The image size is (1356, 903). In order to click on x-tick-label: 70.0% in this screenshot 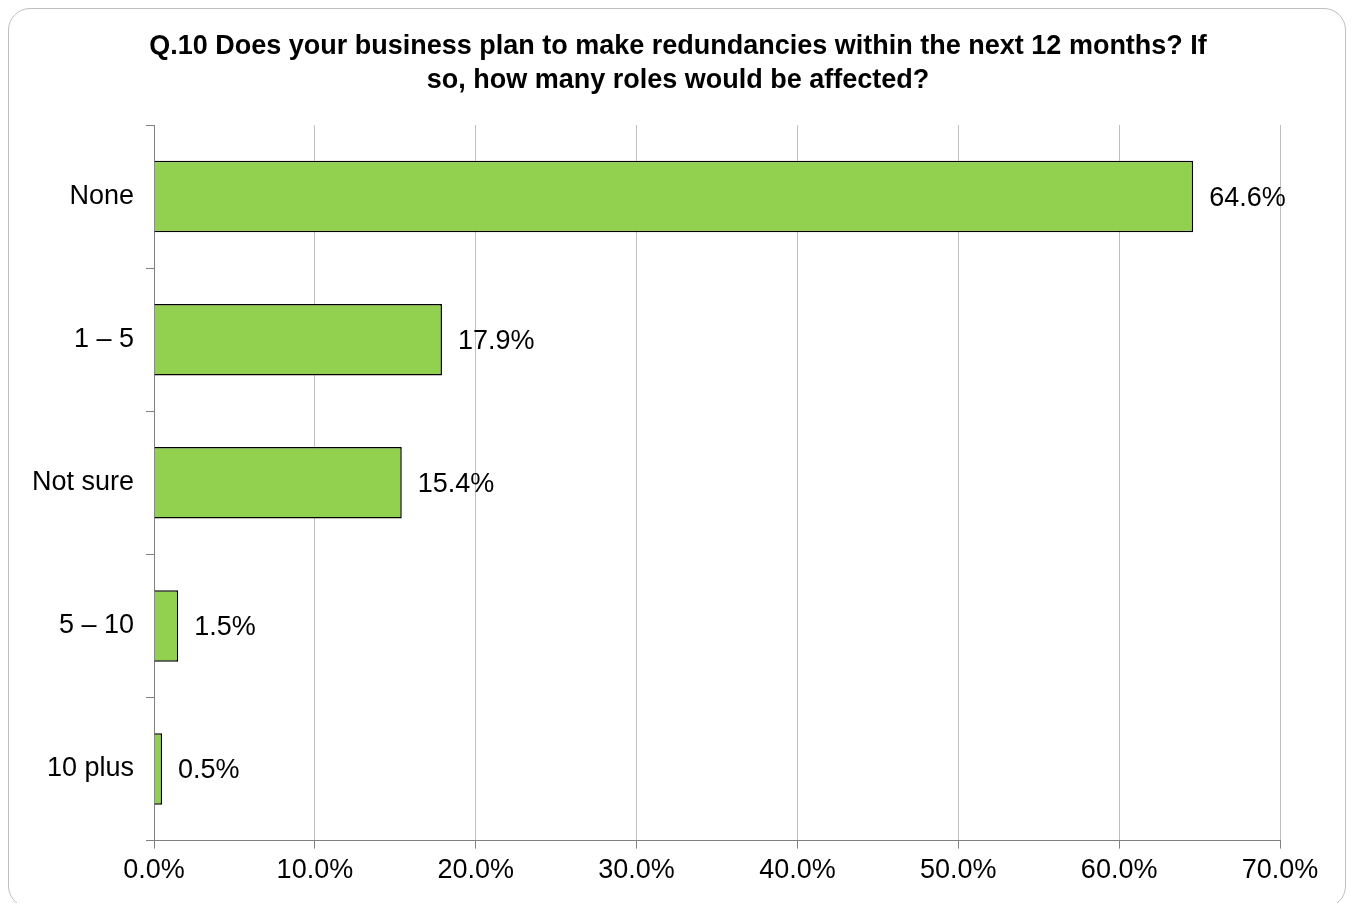, I will do `click(1280, 869)`.